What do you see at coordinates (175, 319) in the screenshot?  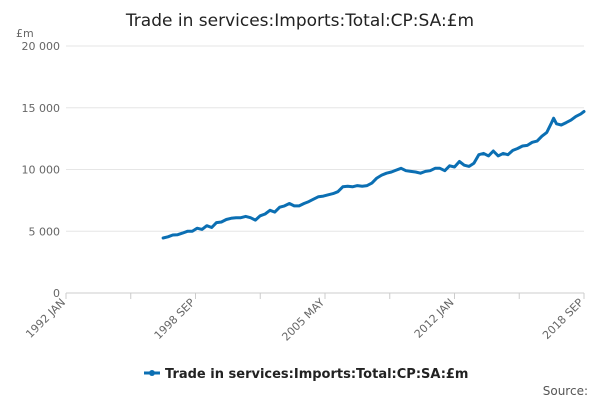 I see `x-tick-label: 1998 SEP` at bounding box center [175, 319].